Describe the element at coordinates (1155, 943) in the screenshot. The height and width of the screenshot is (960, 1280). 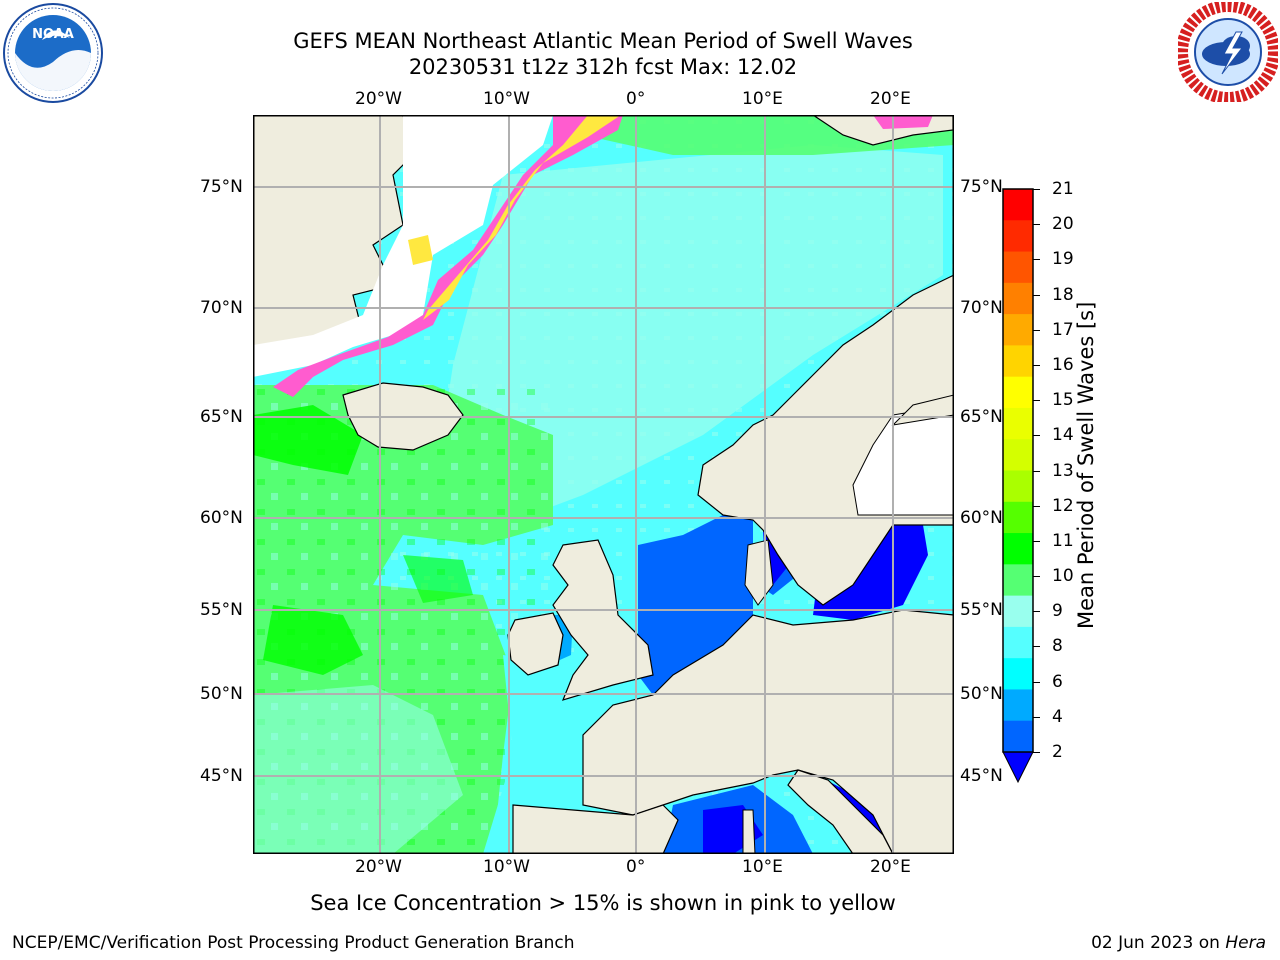
I see `footer-date: 02 Jun 2023 on` at that location.